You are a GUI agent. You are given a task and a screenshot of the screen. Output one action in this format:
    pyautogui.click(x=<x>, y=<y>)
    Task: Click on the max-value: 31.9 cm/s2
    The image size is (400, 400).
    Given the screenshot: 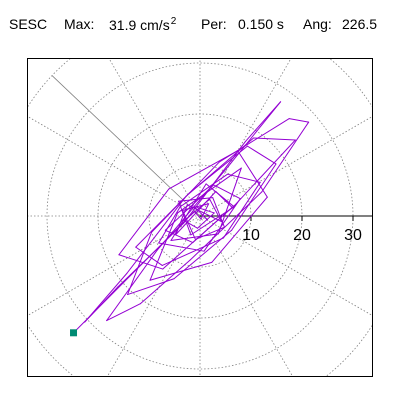 What is the action you would take?
    pyautogui.click(x=142, y=24)
    